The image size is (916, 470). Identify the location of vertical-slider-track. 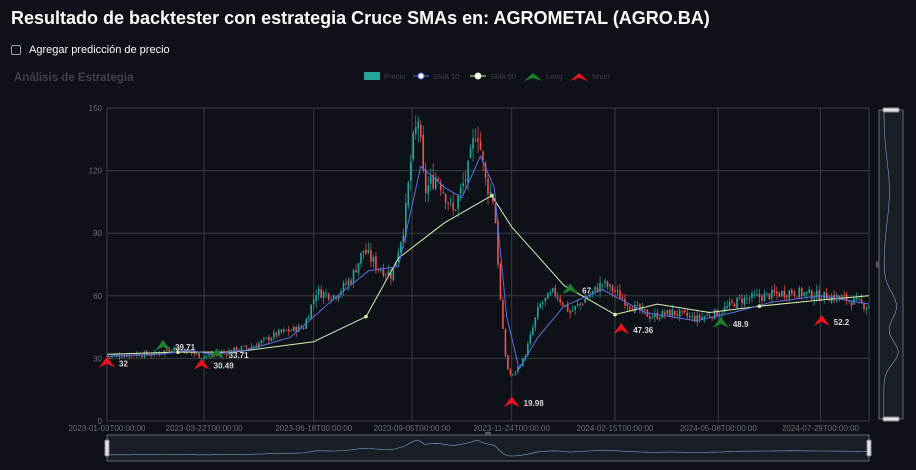
(891, 264).